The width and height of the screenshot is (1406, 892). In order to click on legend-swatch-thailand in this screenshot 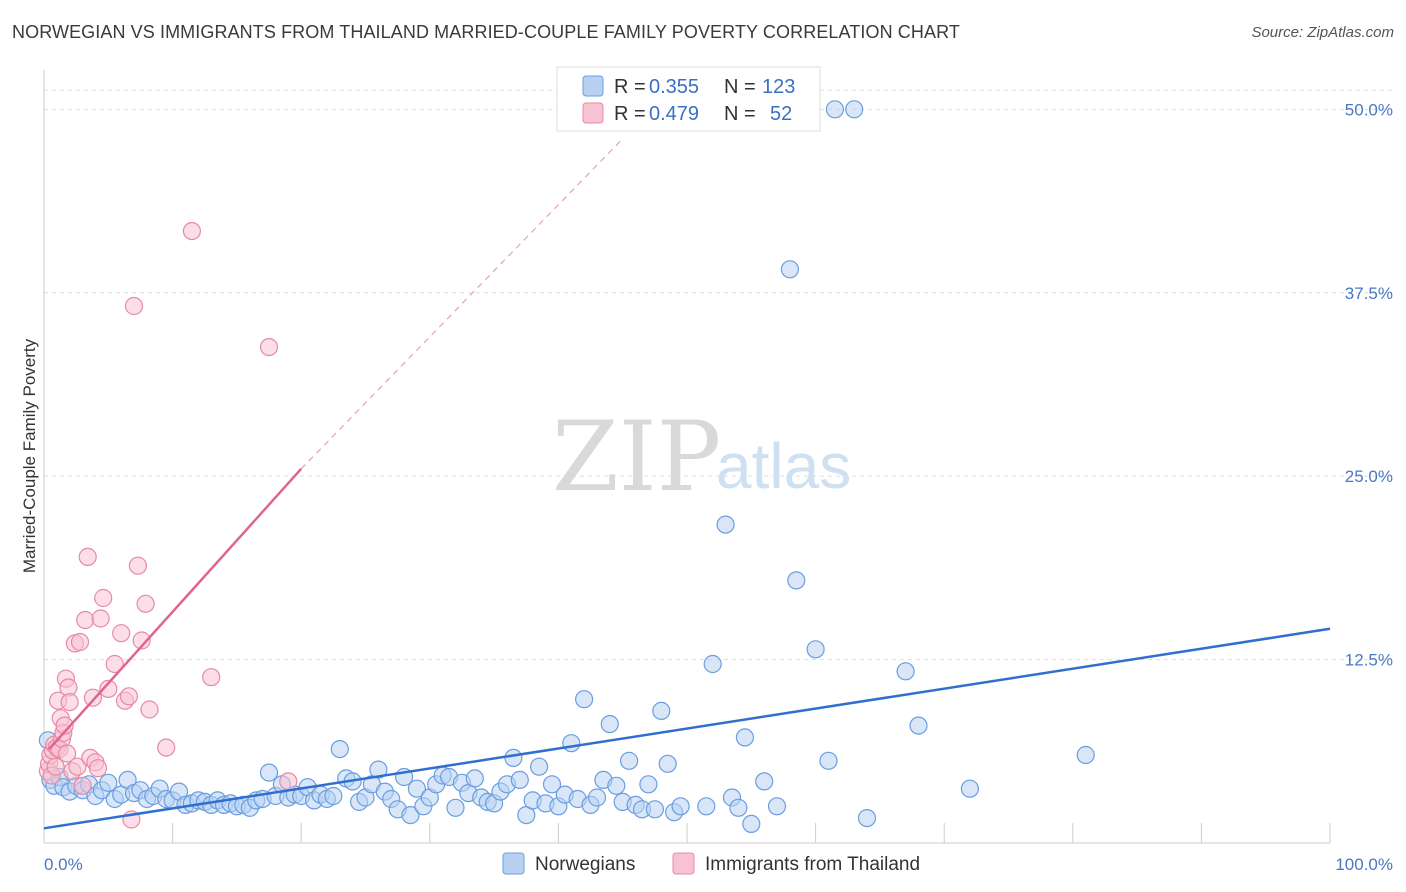, I will do `click(593, 113)`.